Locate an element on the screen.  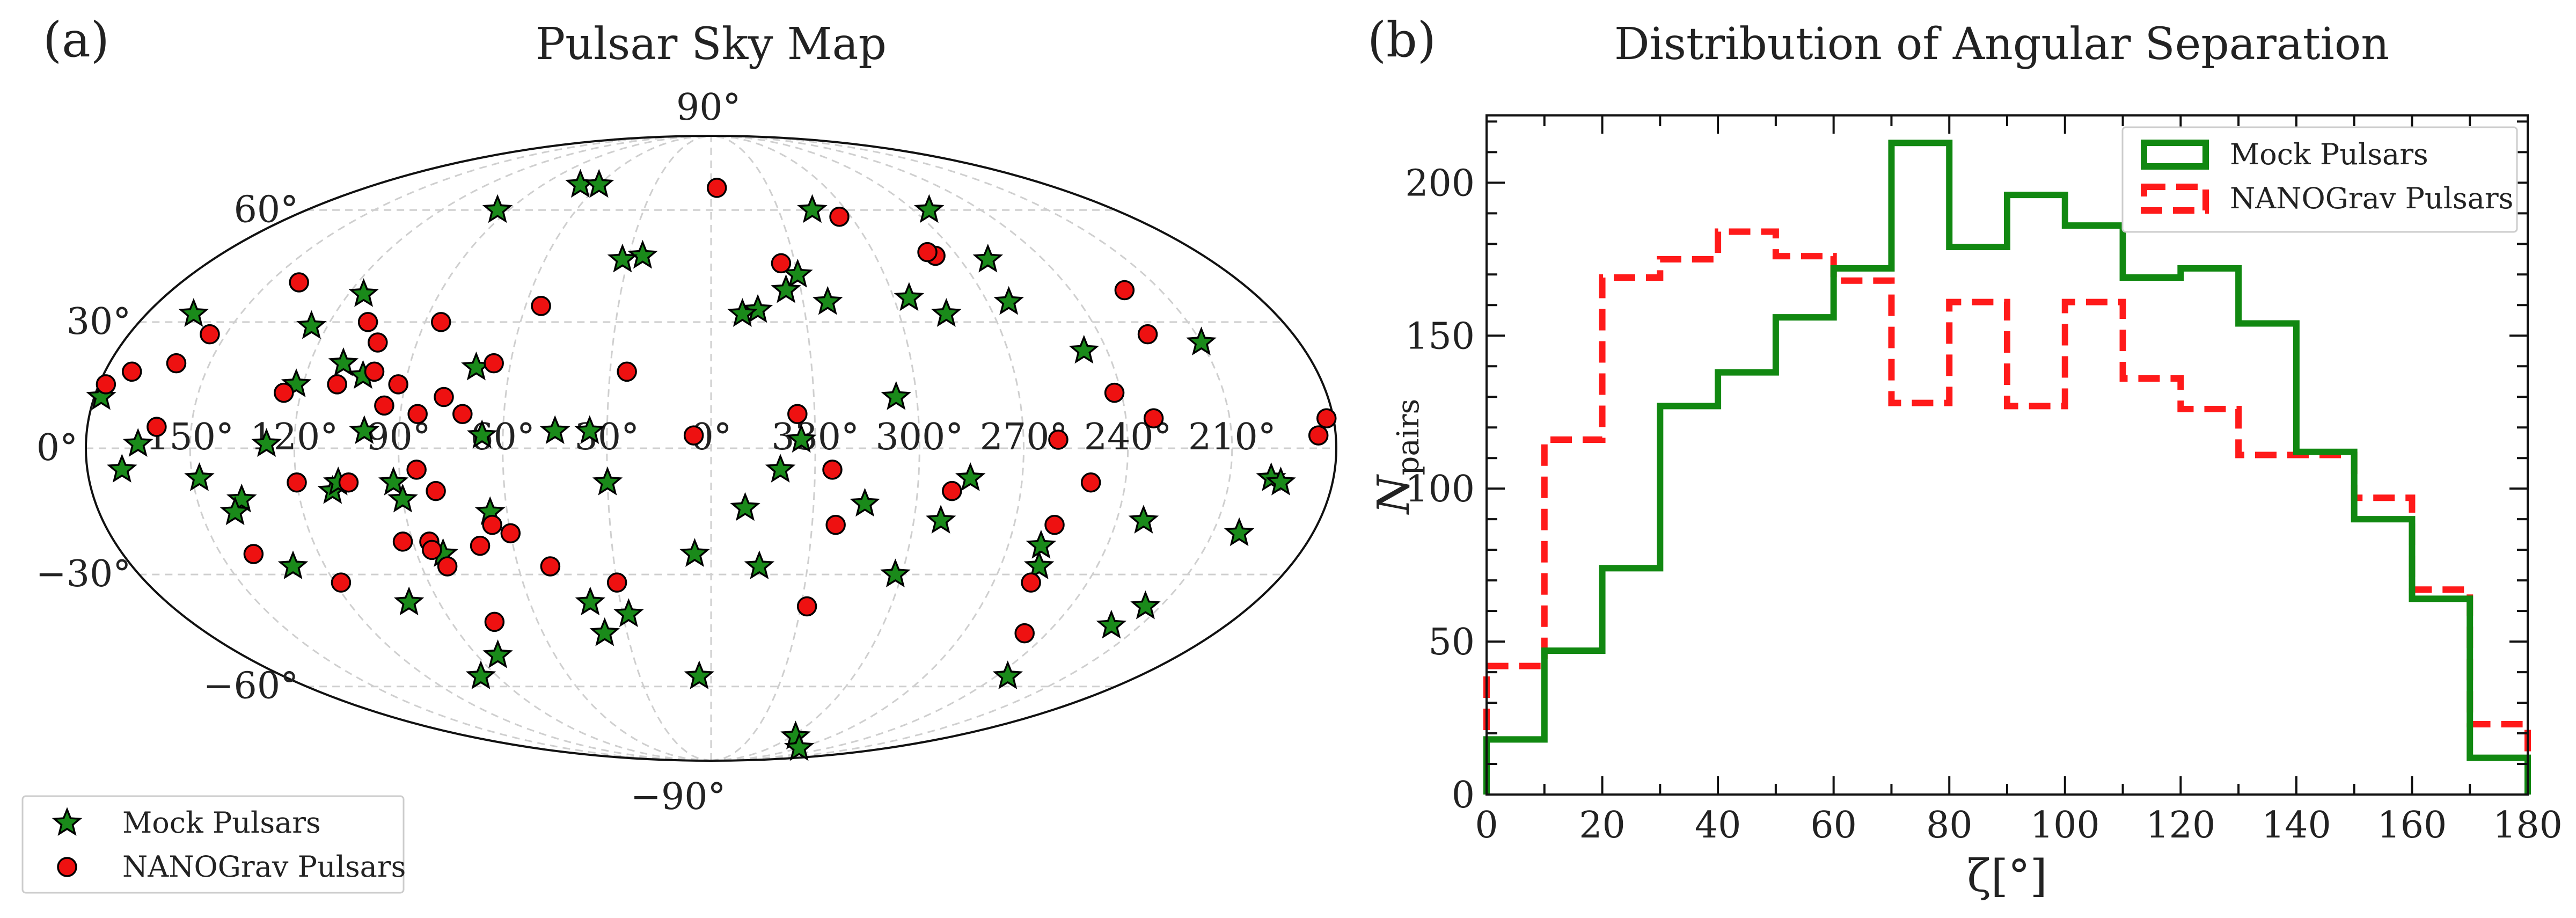
x-tick-label: 20 is located at coordinates (1602, 825).